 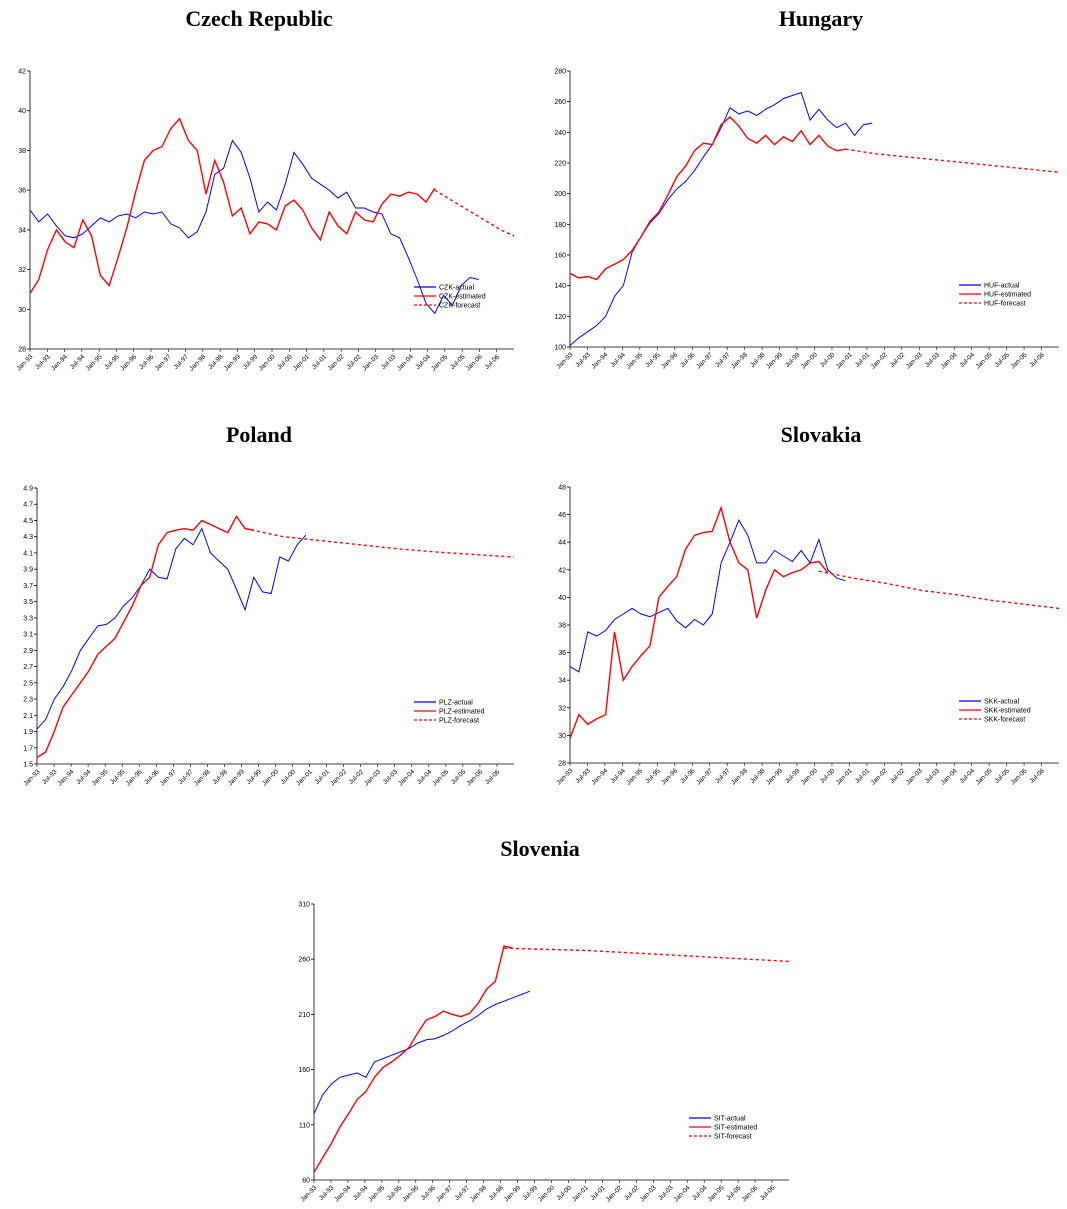 I want to click on x-tick-label: Jul-02, so click(x=898, y=360).